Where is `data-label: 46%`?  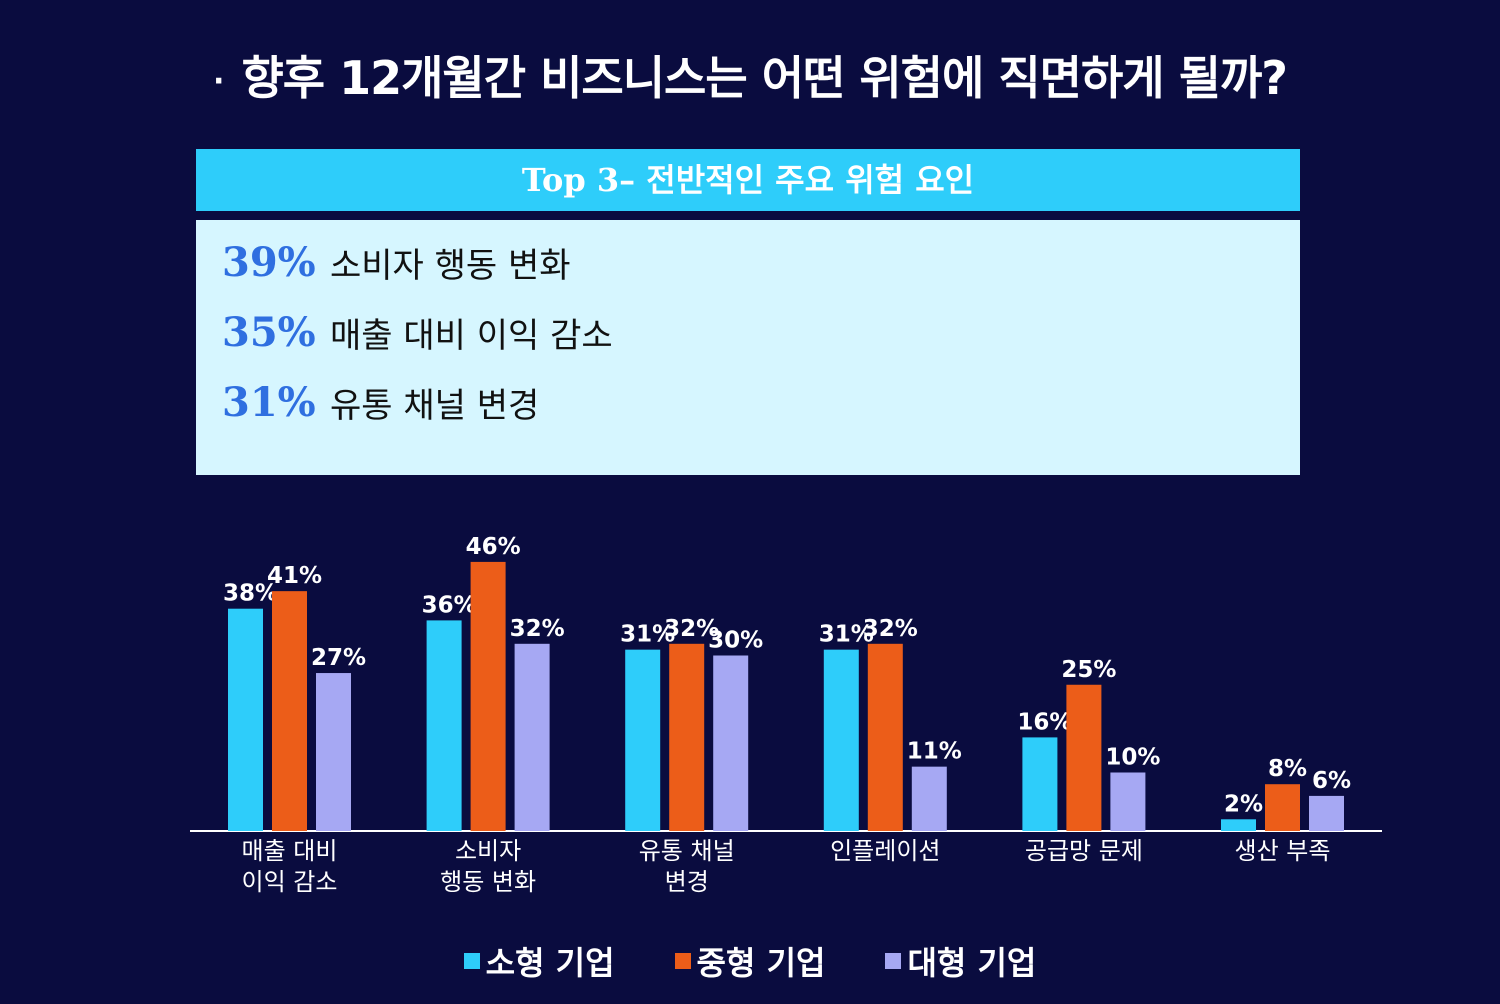 data-label: 46% is located at coordinates (493, 547).